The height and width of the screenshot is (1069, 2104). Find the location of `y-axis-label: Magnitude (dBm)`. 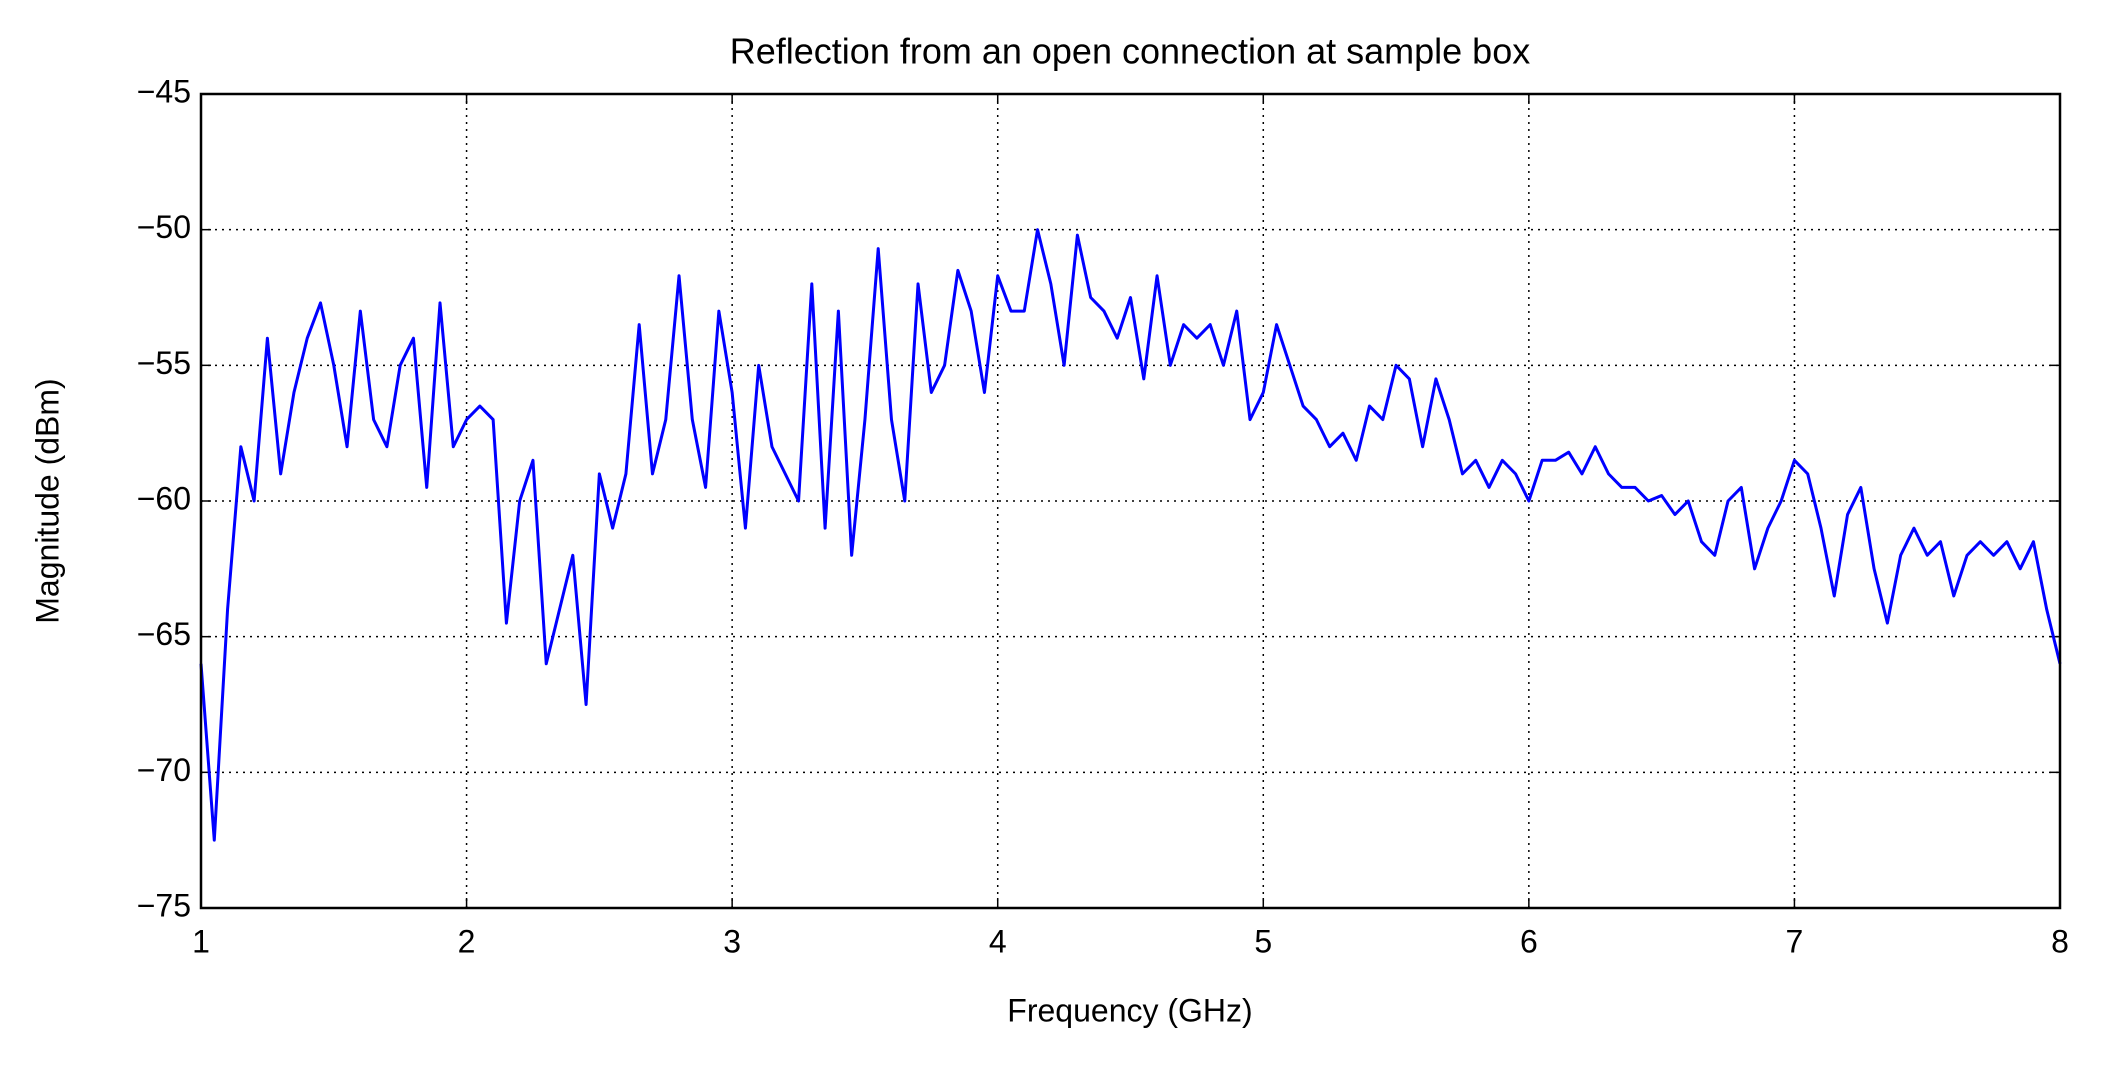

y-axis-label: Magnitude (dBm) is located at coordinates (47, 500).